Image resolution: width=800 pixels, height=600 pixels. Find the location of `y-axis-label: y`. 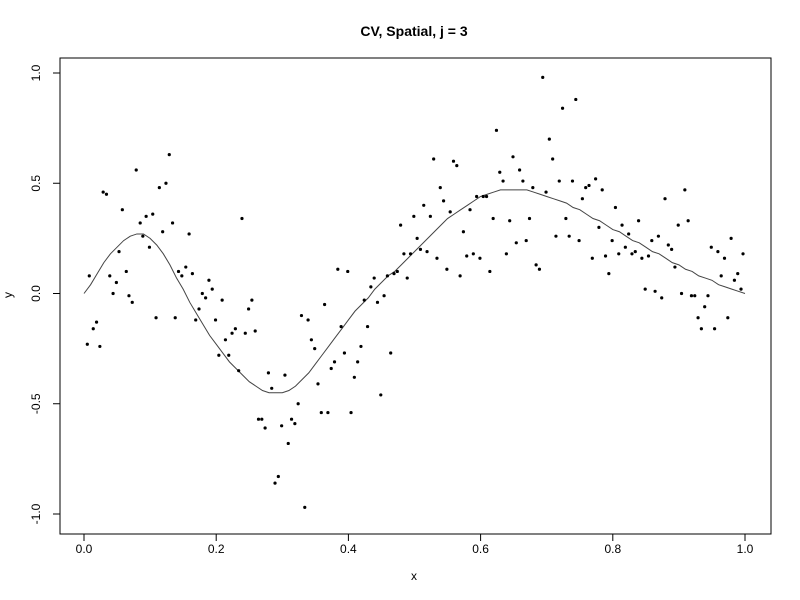

y-axis-label: y is located at coordinates (8, 295).